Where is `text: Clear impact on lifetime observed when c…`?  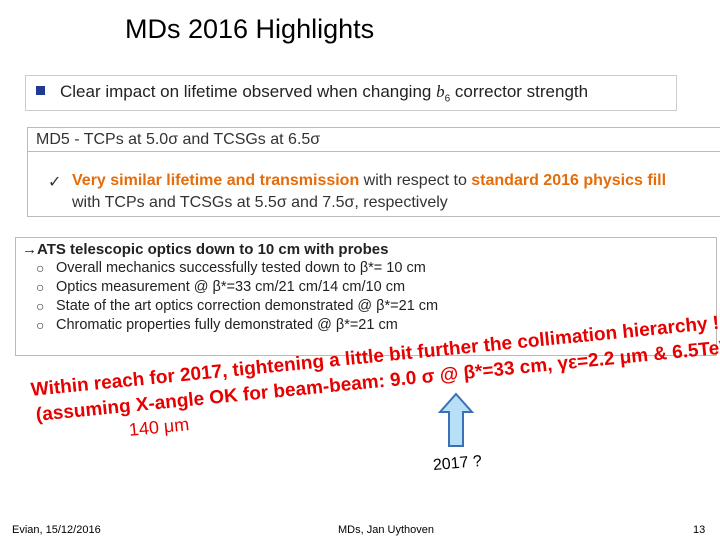 text: Clear impact on lifetime observed when c… is located at coordinates (248, 91).